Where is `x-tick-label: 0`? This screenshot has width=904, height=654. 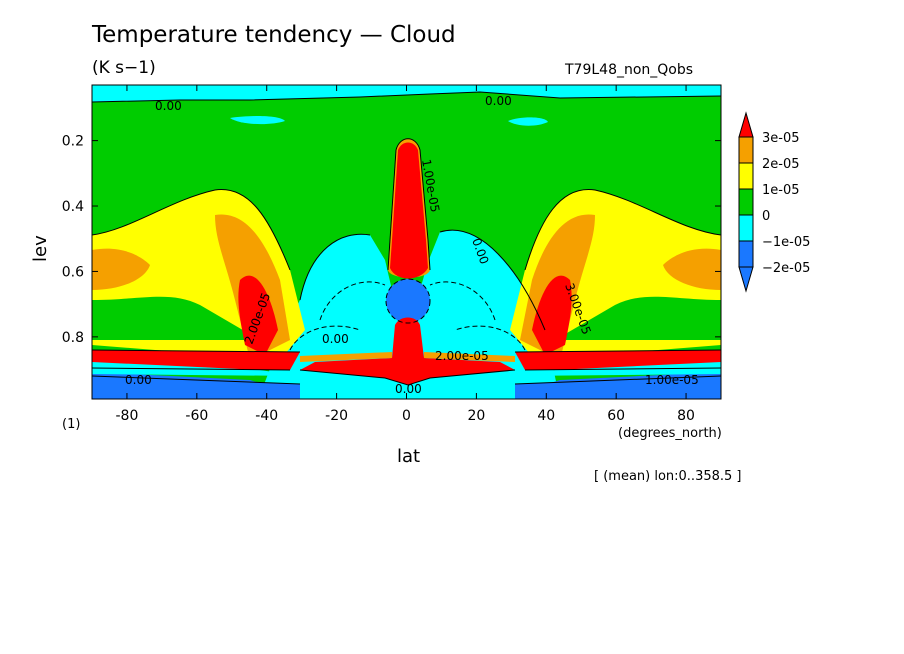 x-tick-label: 0 is located at coordinates (406, 416).